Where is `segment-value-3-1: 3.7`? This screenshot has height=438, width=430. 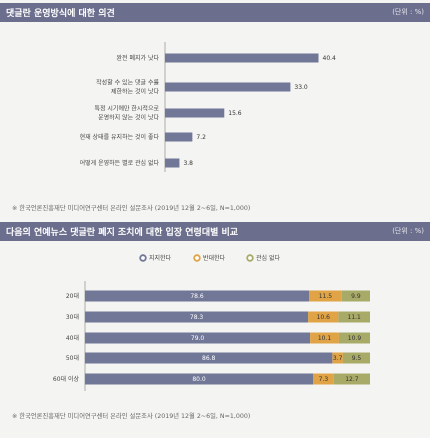 segment-value-3-1: 3.7 is located at coordinates (338, 358).